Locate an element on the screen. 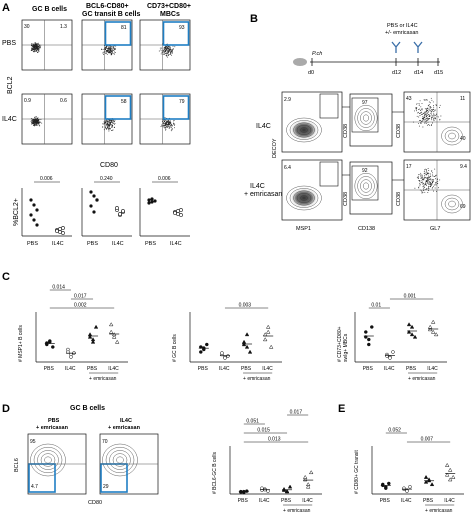 This screenshot has height=512, width=474. panel-b-axis-gl7: GL7 is located at coordinates (435, 229).